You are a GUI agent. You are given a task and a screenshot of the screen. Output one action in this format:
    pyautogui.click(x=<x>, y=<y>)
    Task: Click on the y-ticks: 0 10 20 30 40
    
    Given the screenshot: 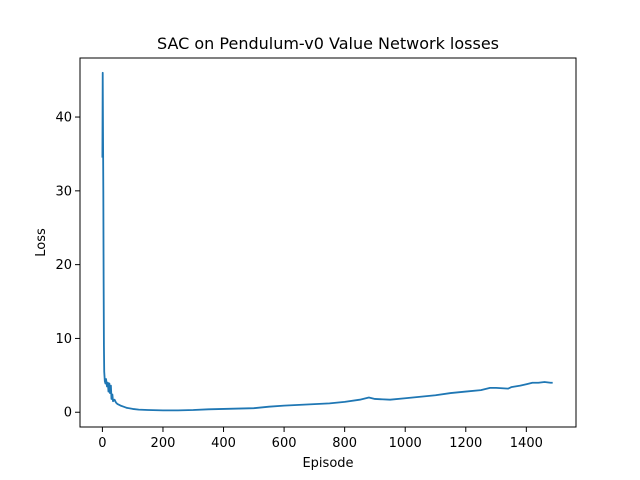 What is the action you would take?
    pyautogui.click(x=67, y=266)
    